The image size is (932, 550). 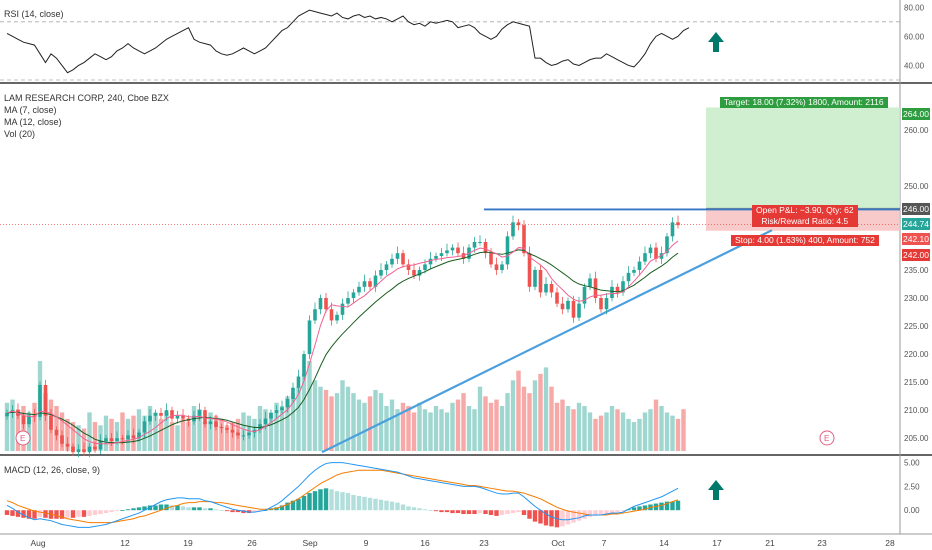 I want to click on stop-label: Stop: 4.00 (1.63%) 400, Amount: 752, so click(x=805, y=240).